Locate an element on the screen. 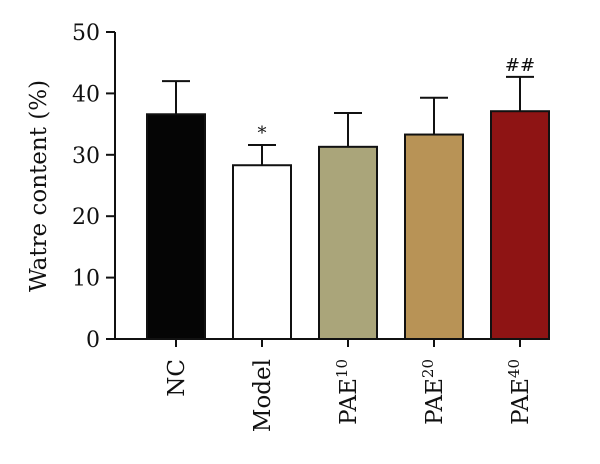  significance-label: ## is located at coordinates (520, 65).